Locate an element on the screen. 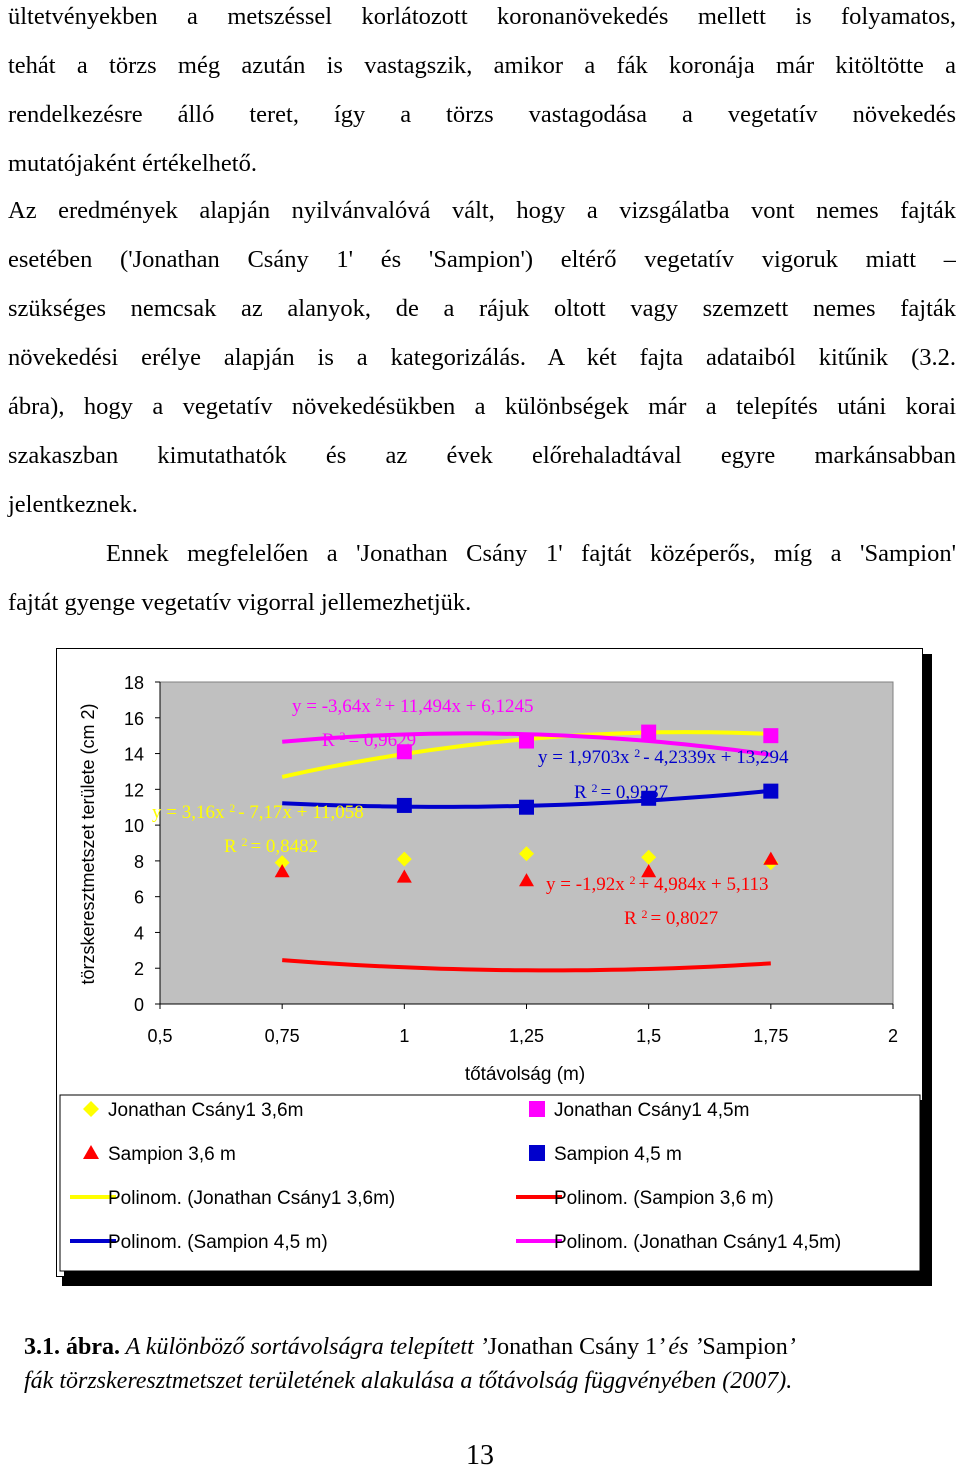 The image size is (960, 1473). legend-item-label: Polinom. (Sampion 4,5 m) is located at coordinates (218, 1242).